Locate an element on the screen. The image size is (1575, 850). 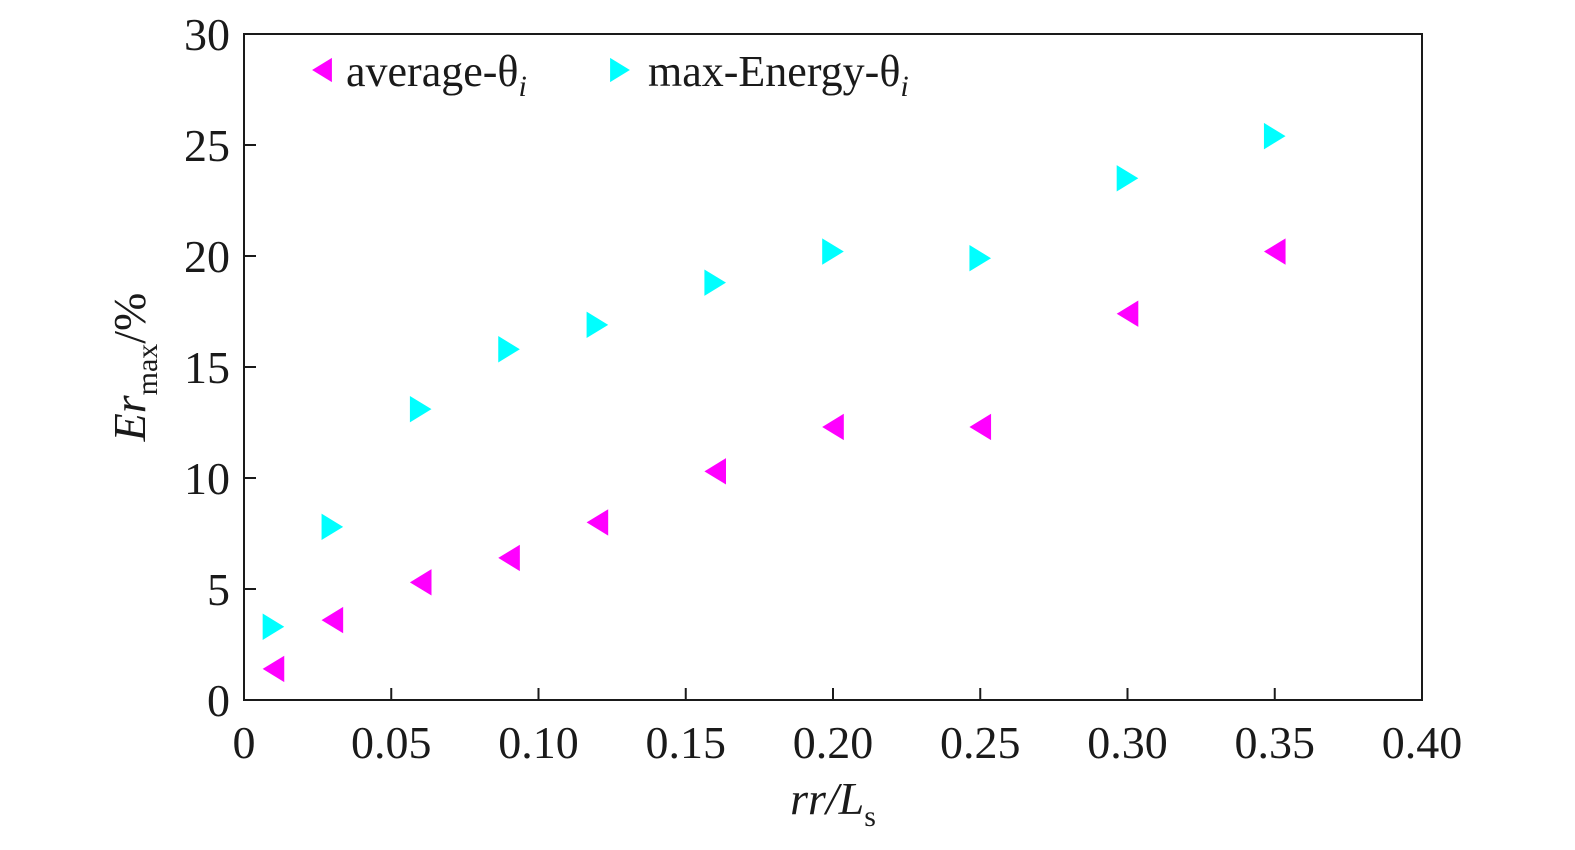
x-tick-label: 0.10 is located at coordinates (538, 742).